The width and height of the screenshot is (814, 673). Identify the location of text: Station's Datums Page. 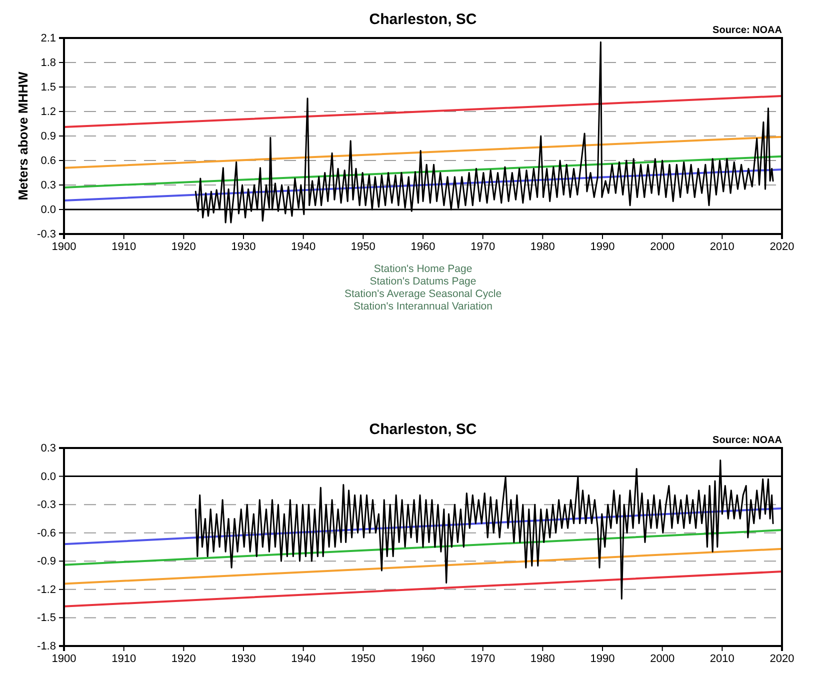
(423, 282).